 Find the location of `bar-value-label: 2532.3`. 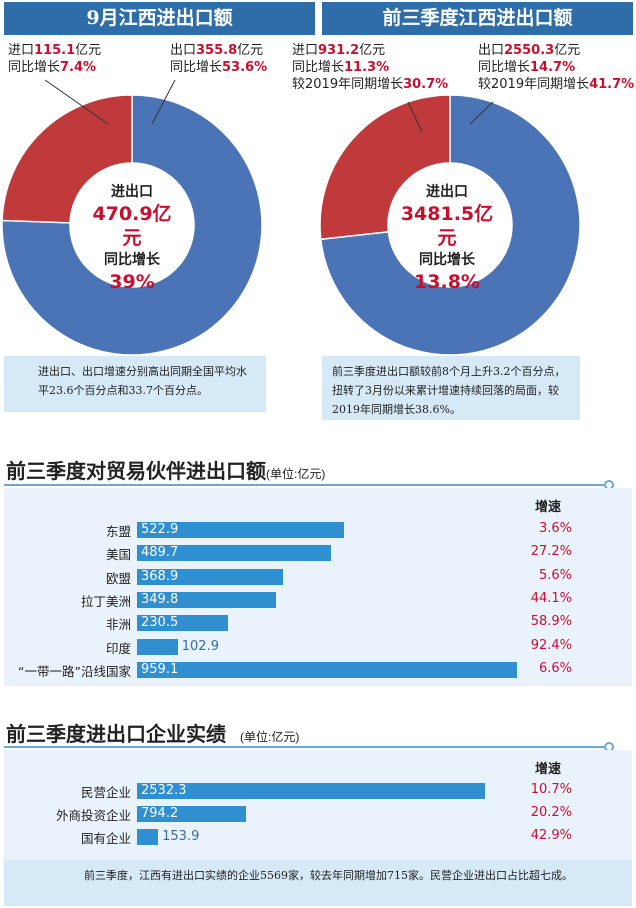

bar-value-label: 2532.3 is located at coordinates (164, 790).